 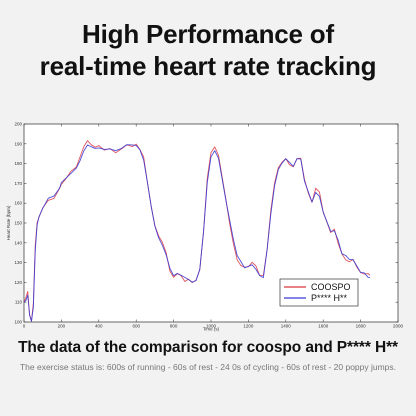 What do you see at coordinates (208, 34) in the screenshot?
I see `headline-line-1: High Performance of` at bounding box center [208, 34].